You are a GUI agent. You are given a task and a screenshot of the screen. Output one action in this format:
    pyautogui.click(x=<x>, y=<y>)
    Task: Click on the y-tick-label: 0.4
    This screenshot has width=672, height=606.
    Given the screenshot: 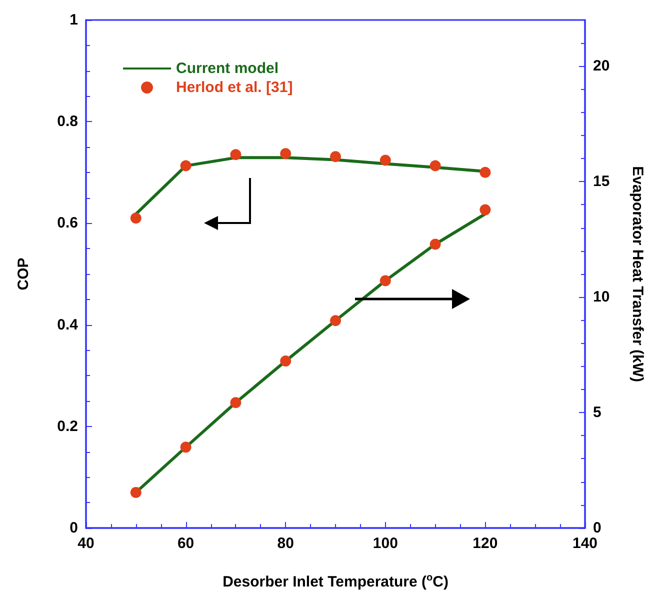 What is the action you would take?
    pyautogui.click(x=68, y=325)
    